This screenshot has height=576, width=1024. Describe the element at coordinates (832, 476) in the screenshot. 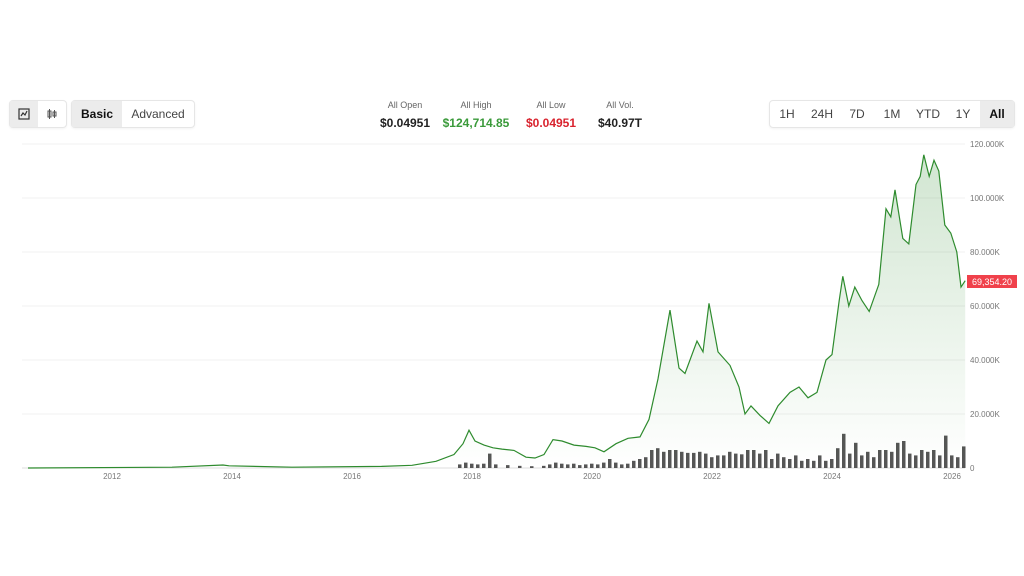

I see `x-tick-label: 2024` at that location.